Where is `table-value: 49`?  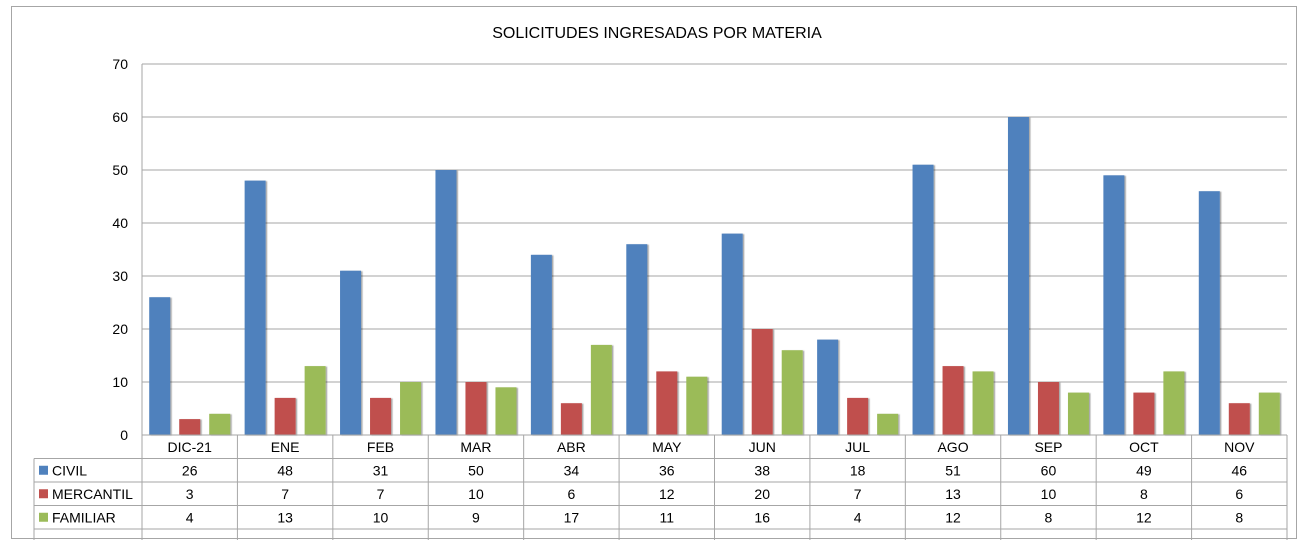 table-value: 49 is located at coordinates (1144, 470).